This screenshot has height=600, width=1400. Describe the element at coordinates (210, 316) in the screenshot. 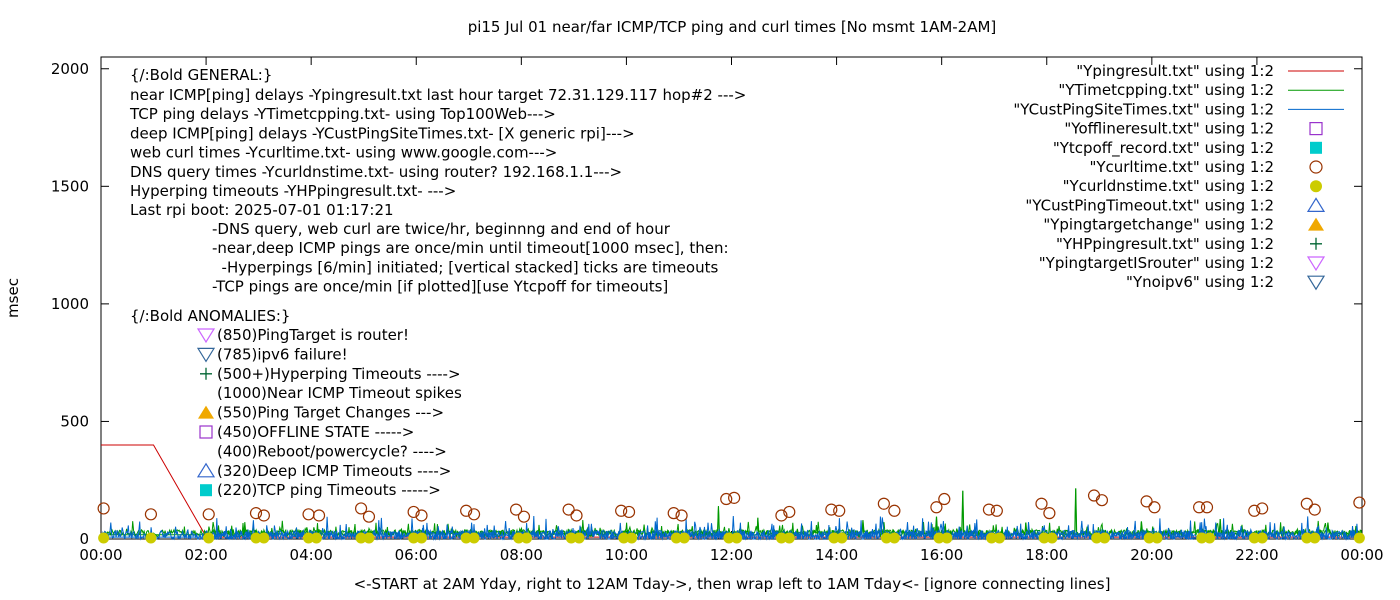

I see `annotation-anomalies-header: {/:Bold ANOMALIES:}` at that location.